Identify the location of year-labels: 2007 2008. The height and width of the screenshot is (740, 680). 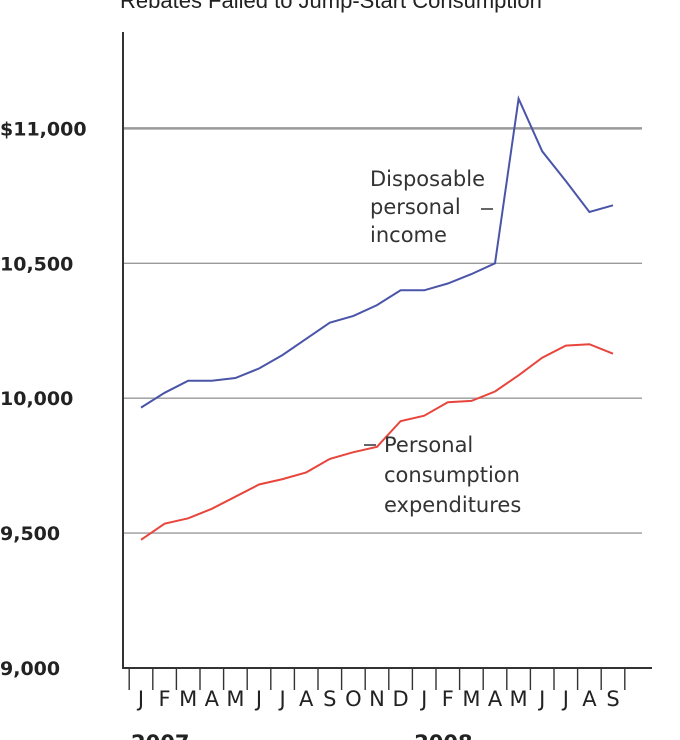
(302, 735).